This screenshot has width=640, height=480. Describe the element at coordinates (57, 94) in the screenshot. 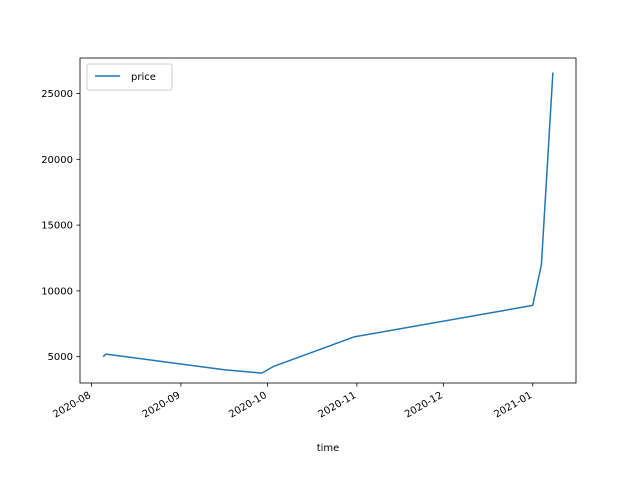

I see `y-tick-label-25000: 25000` at that location.